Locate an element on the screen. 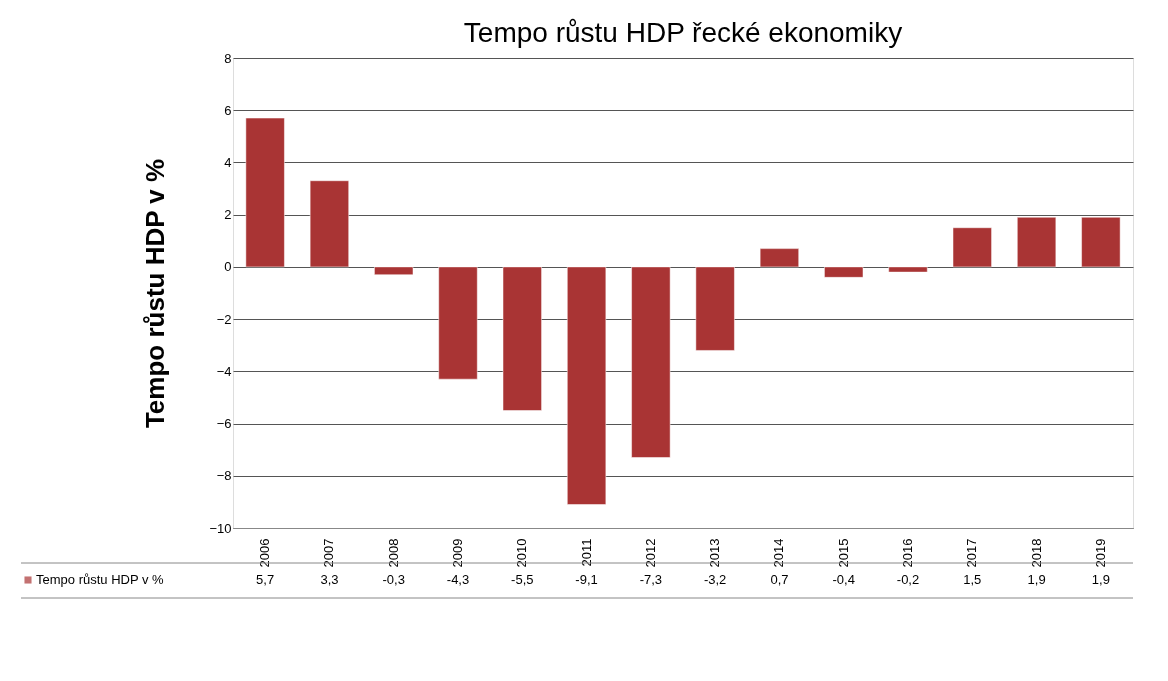 The height and width of the screenshot is (681, 1168). y-tick-label: 4 is located at coordinates (228, 162).